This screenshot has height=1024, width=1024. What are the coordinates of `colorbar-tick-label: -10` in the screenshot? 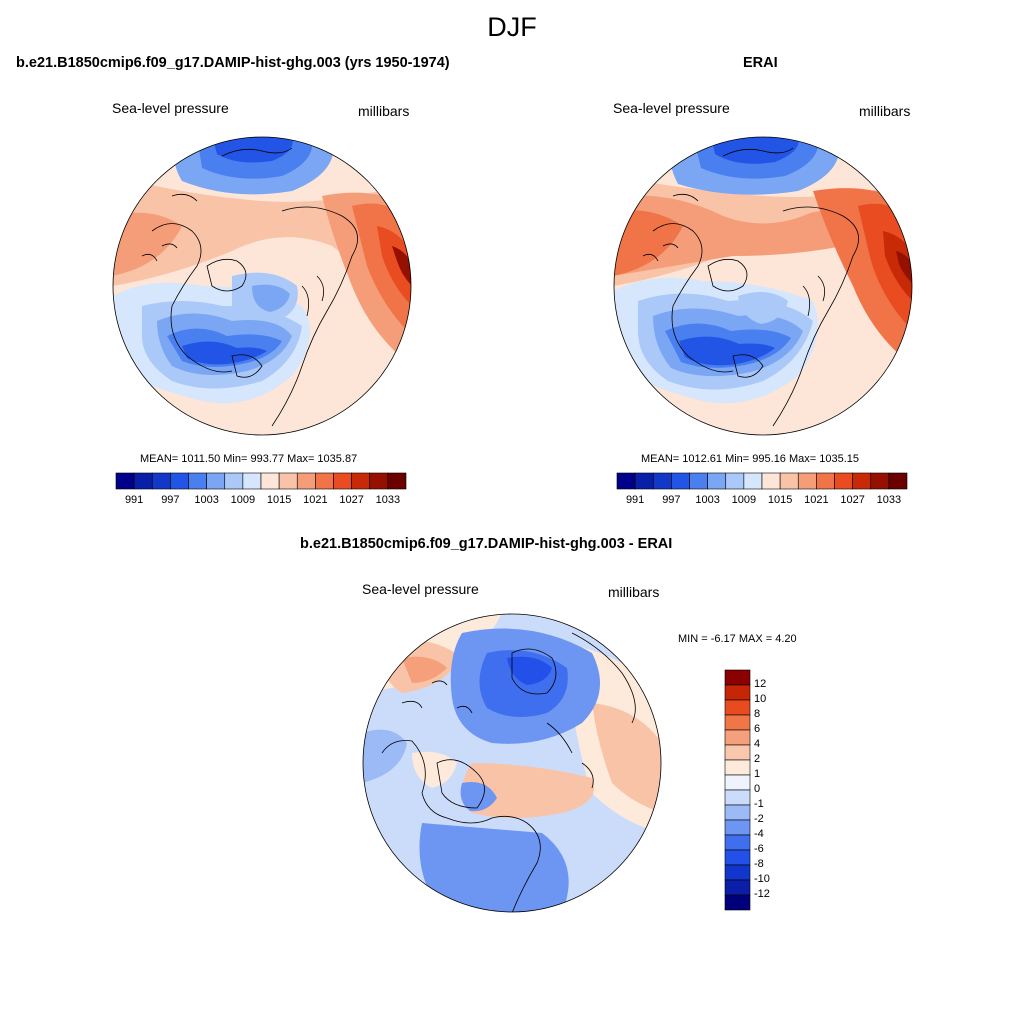 It's located at (762, 879).